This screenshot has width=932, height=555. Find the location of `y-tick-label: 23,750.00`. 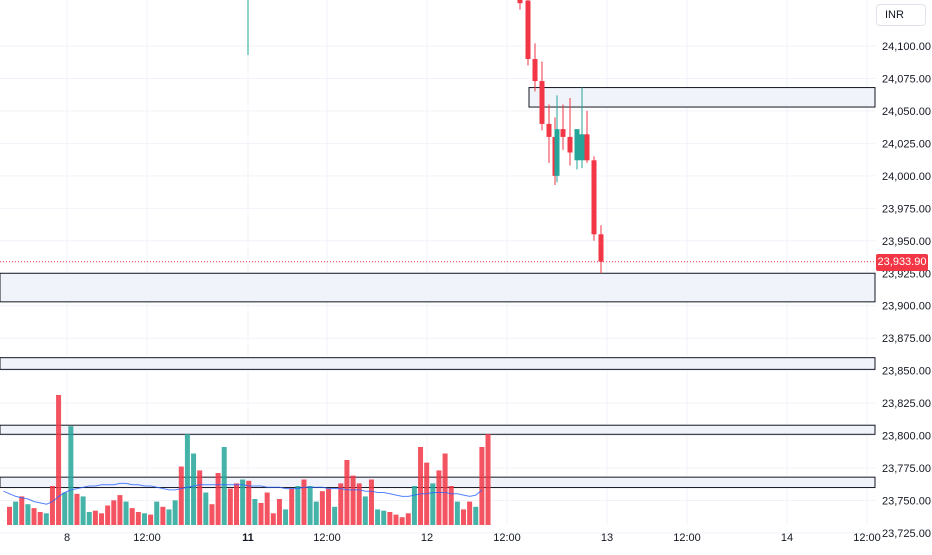

y-tick-label: 23,750.00 is located at coordinates (906, 502).